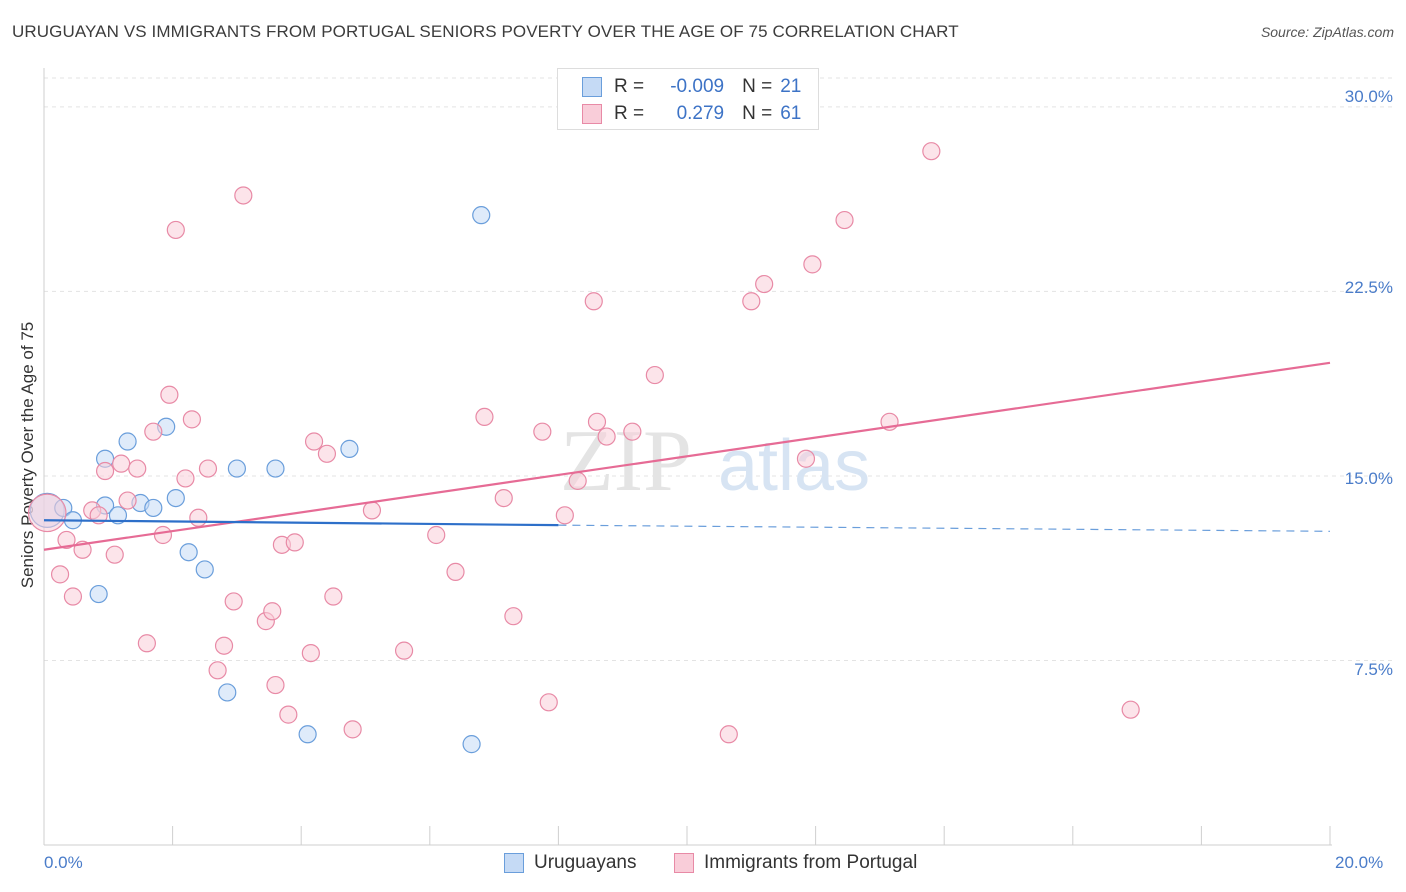 The height and width of the screenshot is (892, 1406). Describe the element at coordinates (1373, 669) in the screenshot. I see `y-tick-7-5: 7.5%` at that location.